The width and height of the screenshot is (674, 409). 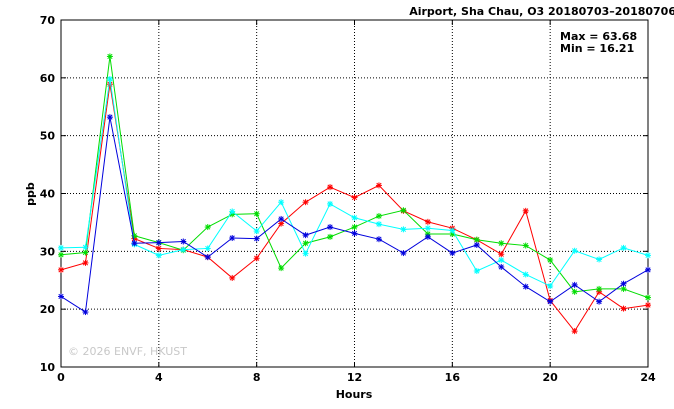 I want to click on y-tick-label: 40, so click(x=48, y=194).